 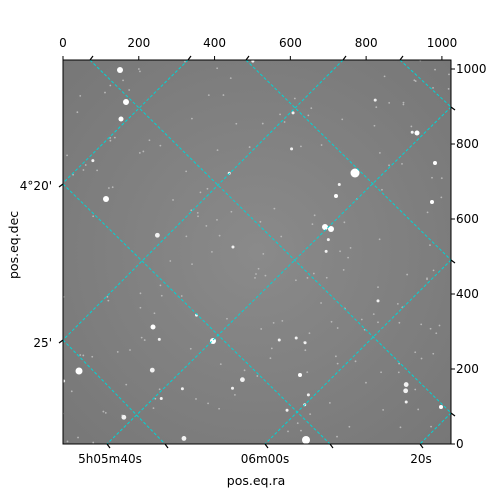 I want to click on grid-line, so click(x=425, y=84).